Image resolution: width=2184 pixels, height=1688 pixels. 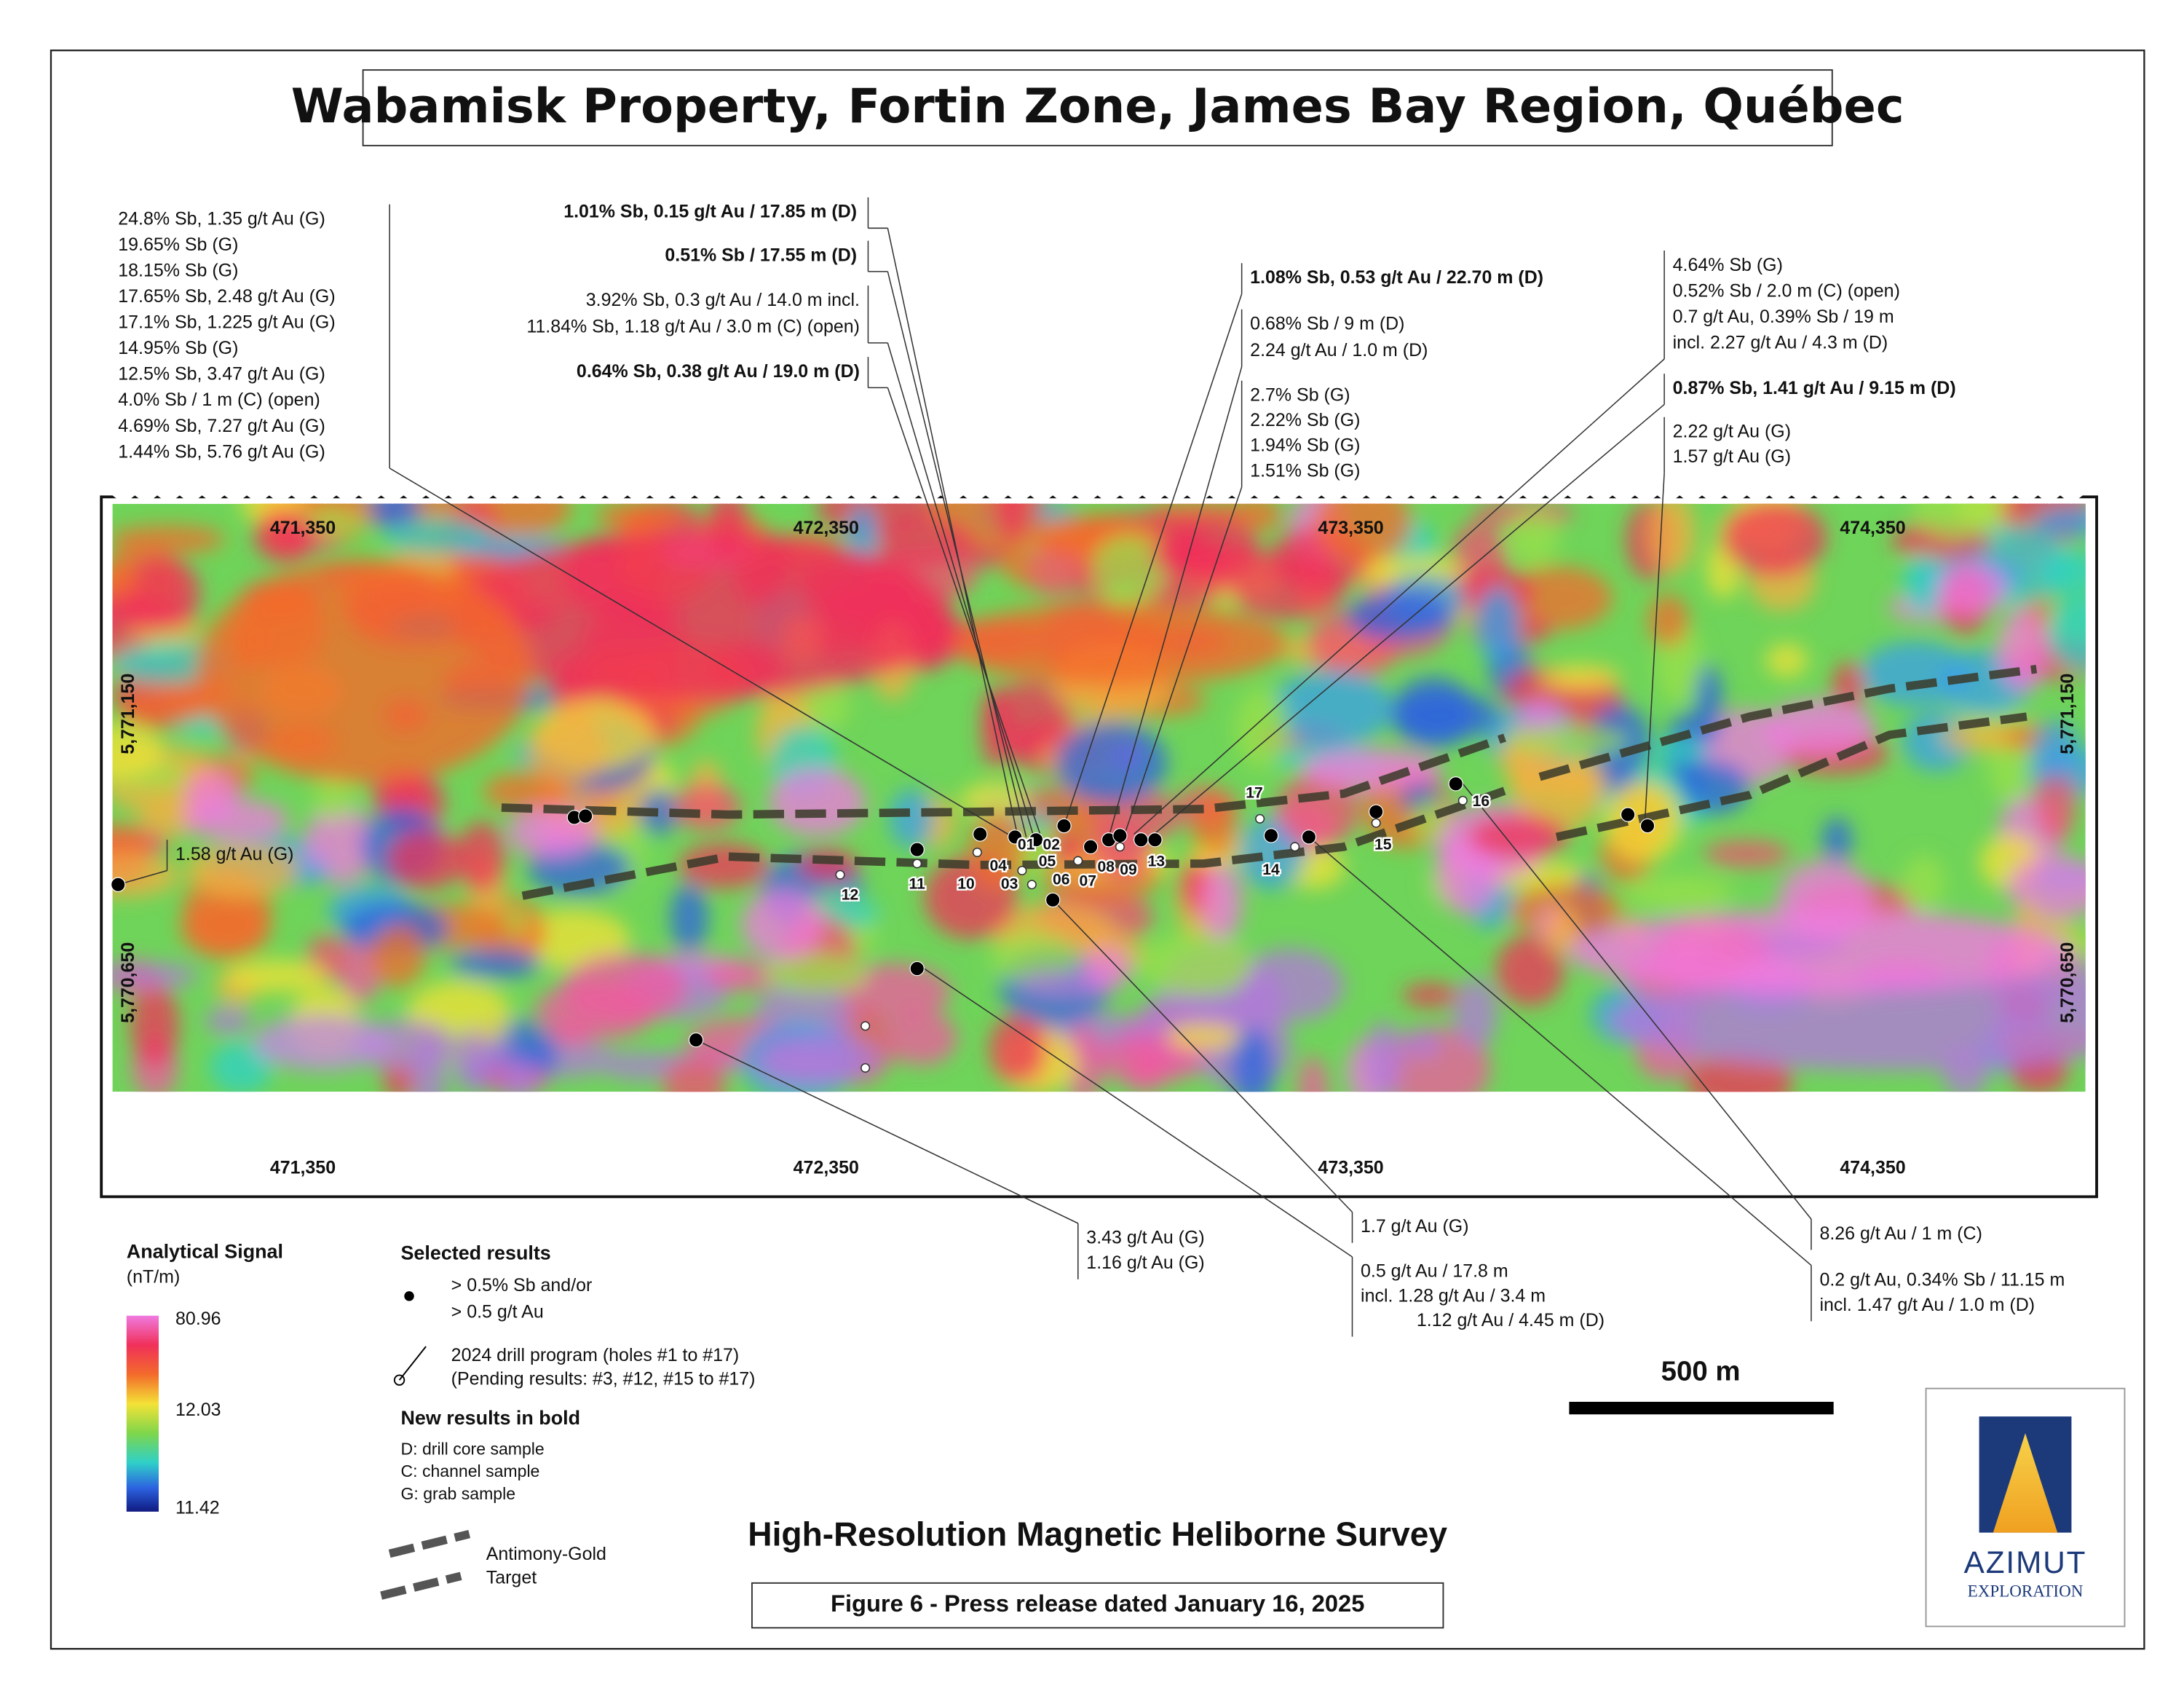 What do you see at coordinates (826, 1168) in the screenshot?
I see `easting-label: 472,350` at bounding box center [826, 1168].